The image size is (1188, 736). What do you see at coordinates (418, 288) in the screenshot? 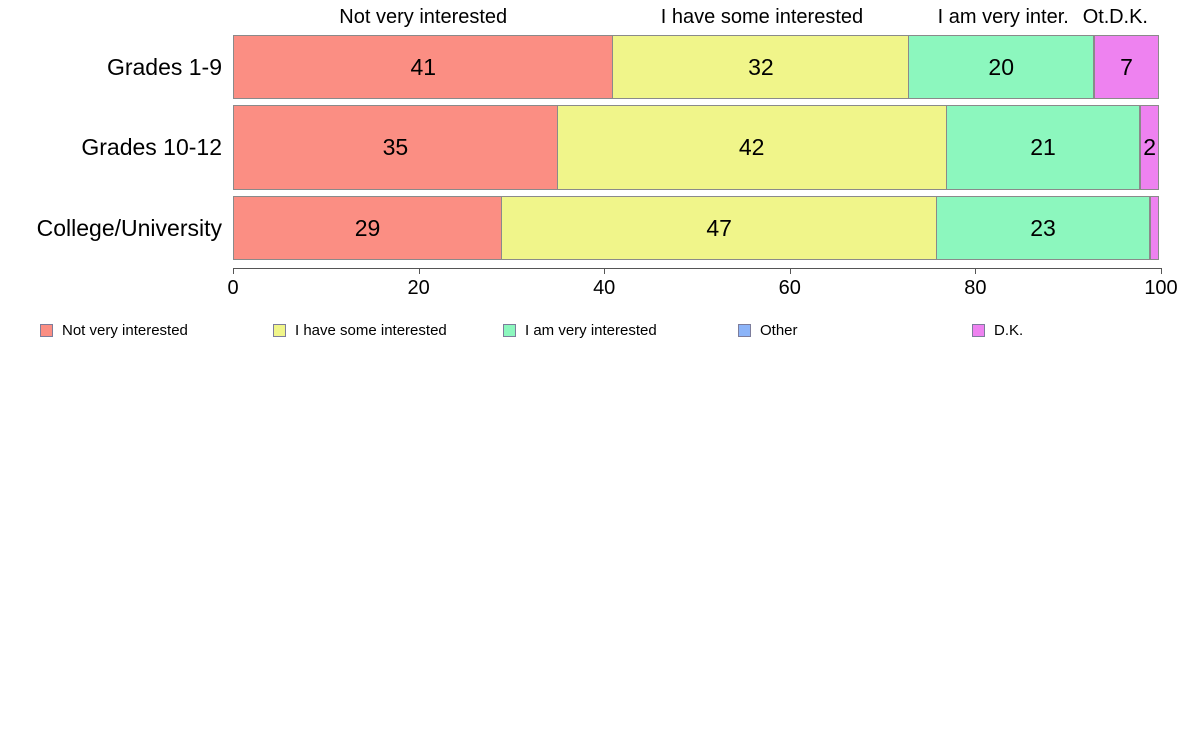
I see `x-axis-tick-label: 20` at bounding box center [418, 288].